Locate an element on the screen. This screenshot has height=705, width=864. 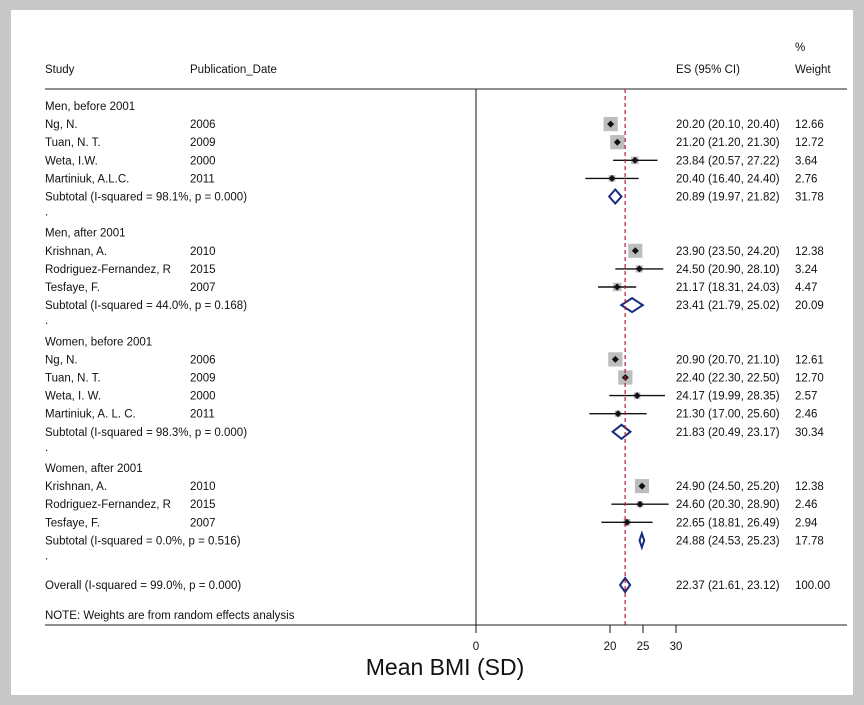
group-label: Men, after 2001 is located at coordinates (85, 234).